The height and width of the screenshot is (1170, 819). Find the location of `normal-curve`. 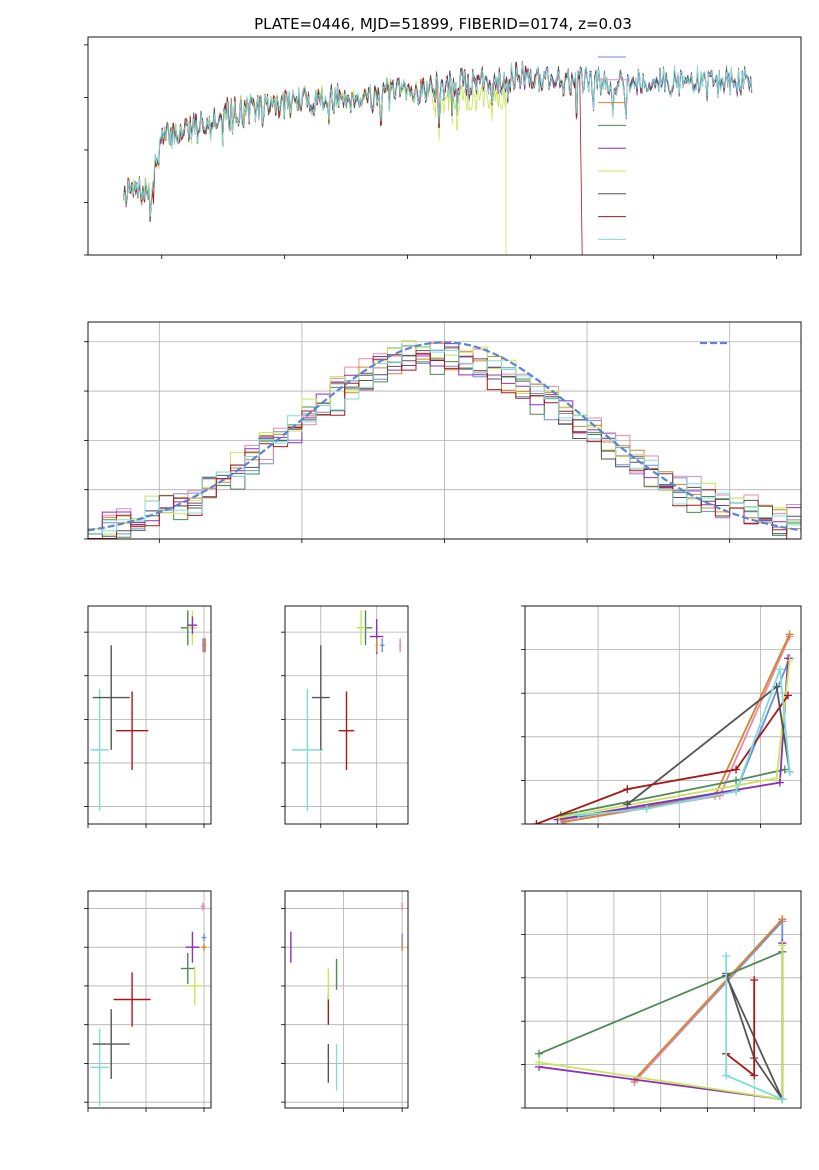

normal-curve is located at coordinates (444, 436).